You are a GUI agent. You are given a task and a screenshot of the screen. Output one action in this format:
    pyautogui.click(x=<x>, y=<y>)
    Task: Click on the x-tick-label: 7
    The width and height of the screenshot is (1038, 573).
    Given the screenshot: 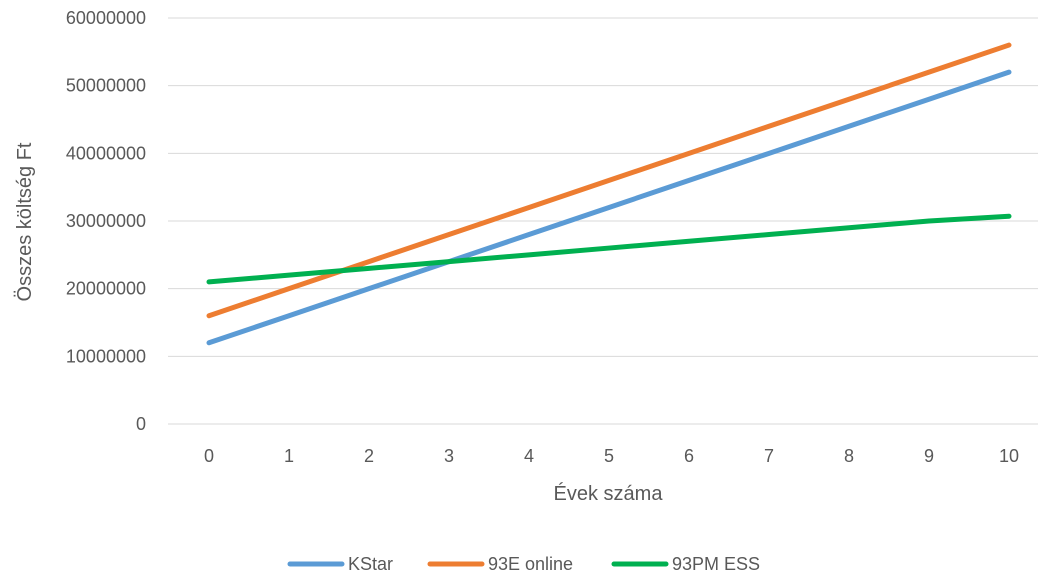 What is the action you would take?
    pyautogui.click(x=769, y=456)
    